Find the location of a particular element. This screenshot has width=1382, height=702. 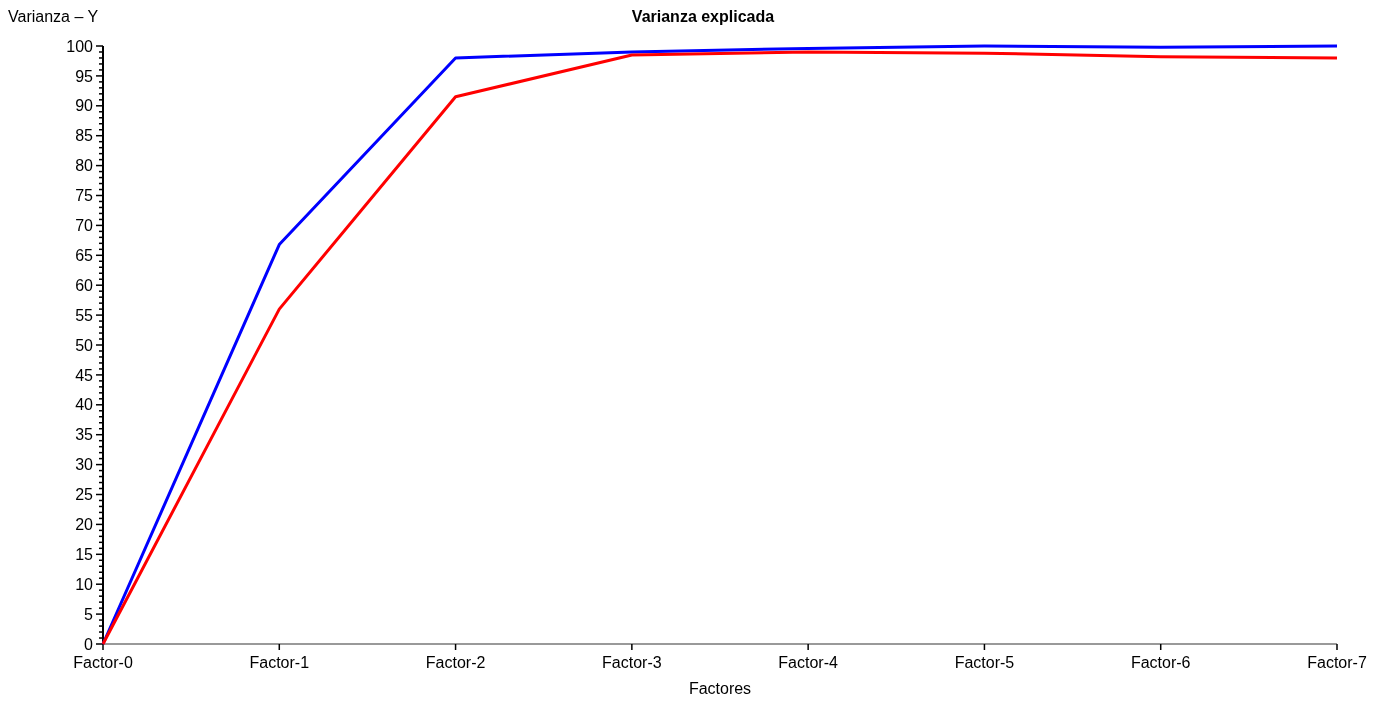

y-tick-label: 55 is located at coordinates (84, 315).